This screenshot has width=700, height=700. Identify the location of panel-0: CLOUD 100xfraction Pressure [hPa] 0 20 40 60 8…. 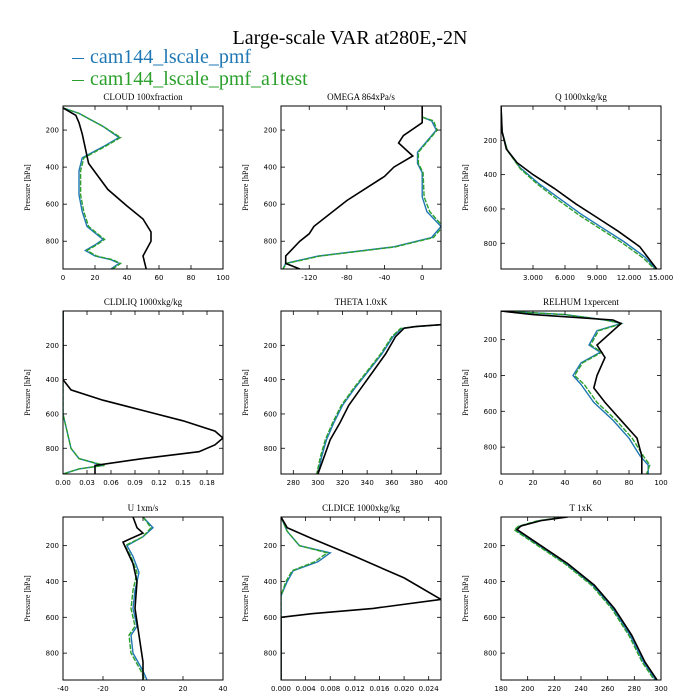
(126, 187).